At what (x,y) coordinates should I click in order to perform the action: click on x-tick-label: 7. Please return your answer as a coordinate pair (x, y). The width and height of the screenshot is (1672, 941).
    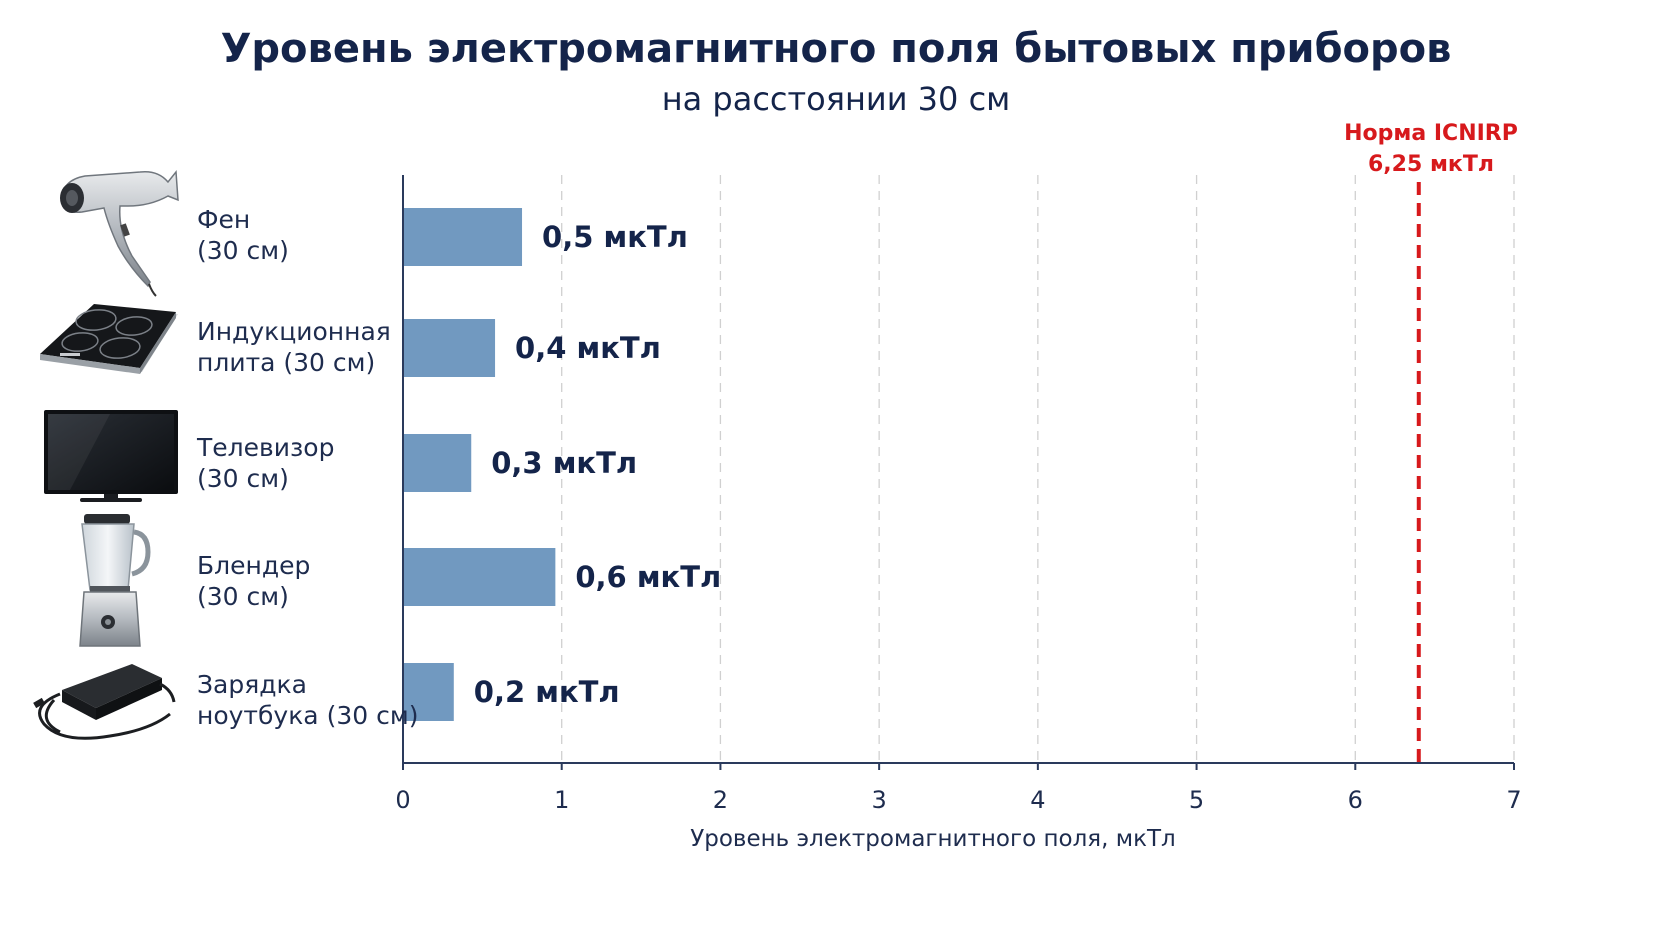
    Looking at the image, I should click on (1513, 800).